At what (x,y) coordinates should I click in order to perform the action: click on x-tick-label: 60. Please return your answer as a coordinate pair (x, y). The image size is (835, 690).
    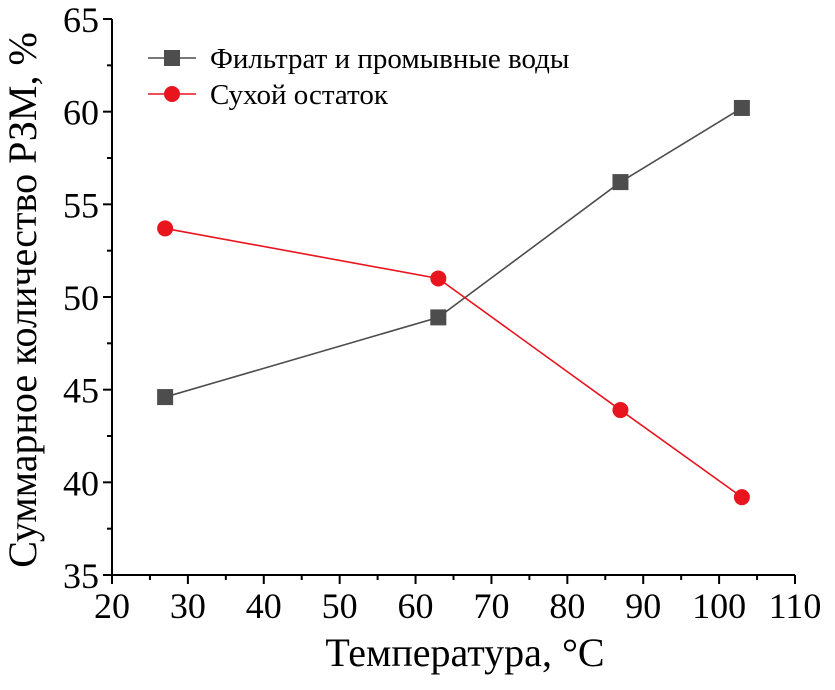
    Looking at the image, I should click on (416, 606).